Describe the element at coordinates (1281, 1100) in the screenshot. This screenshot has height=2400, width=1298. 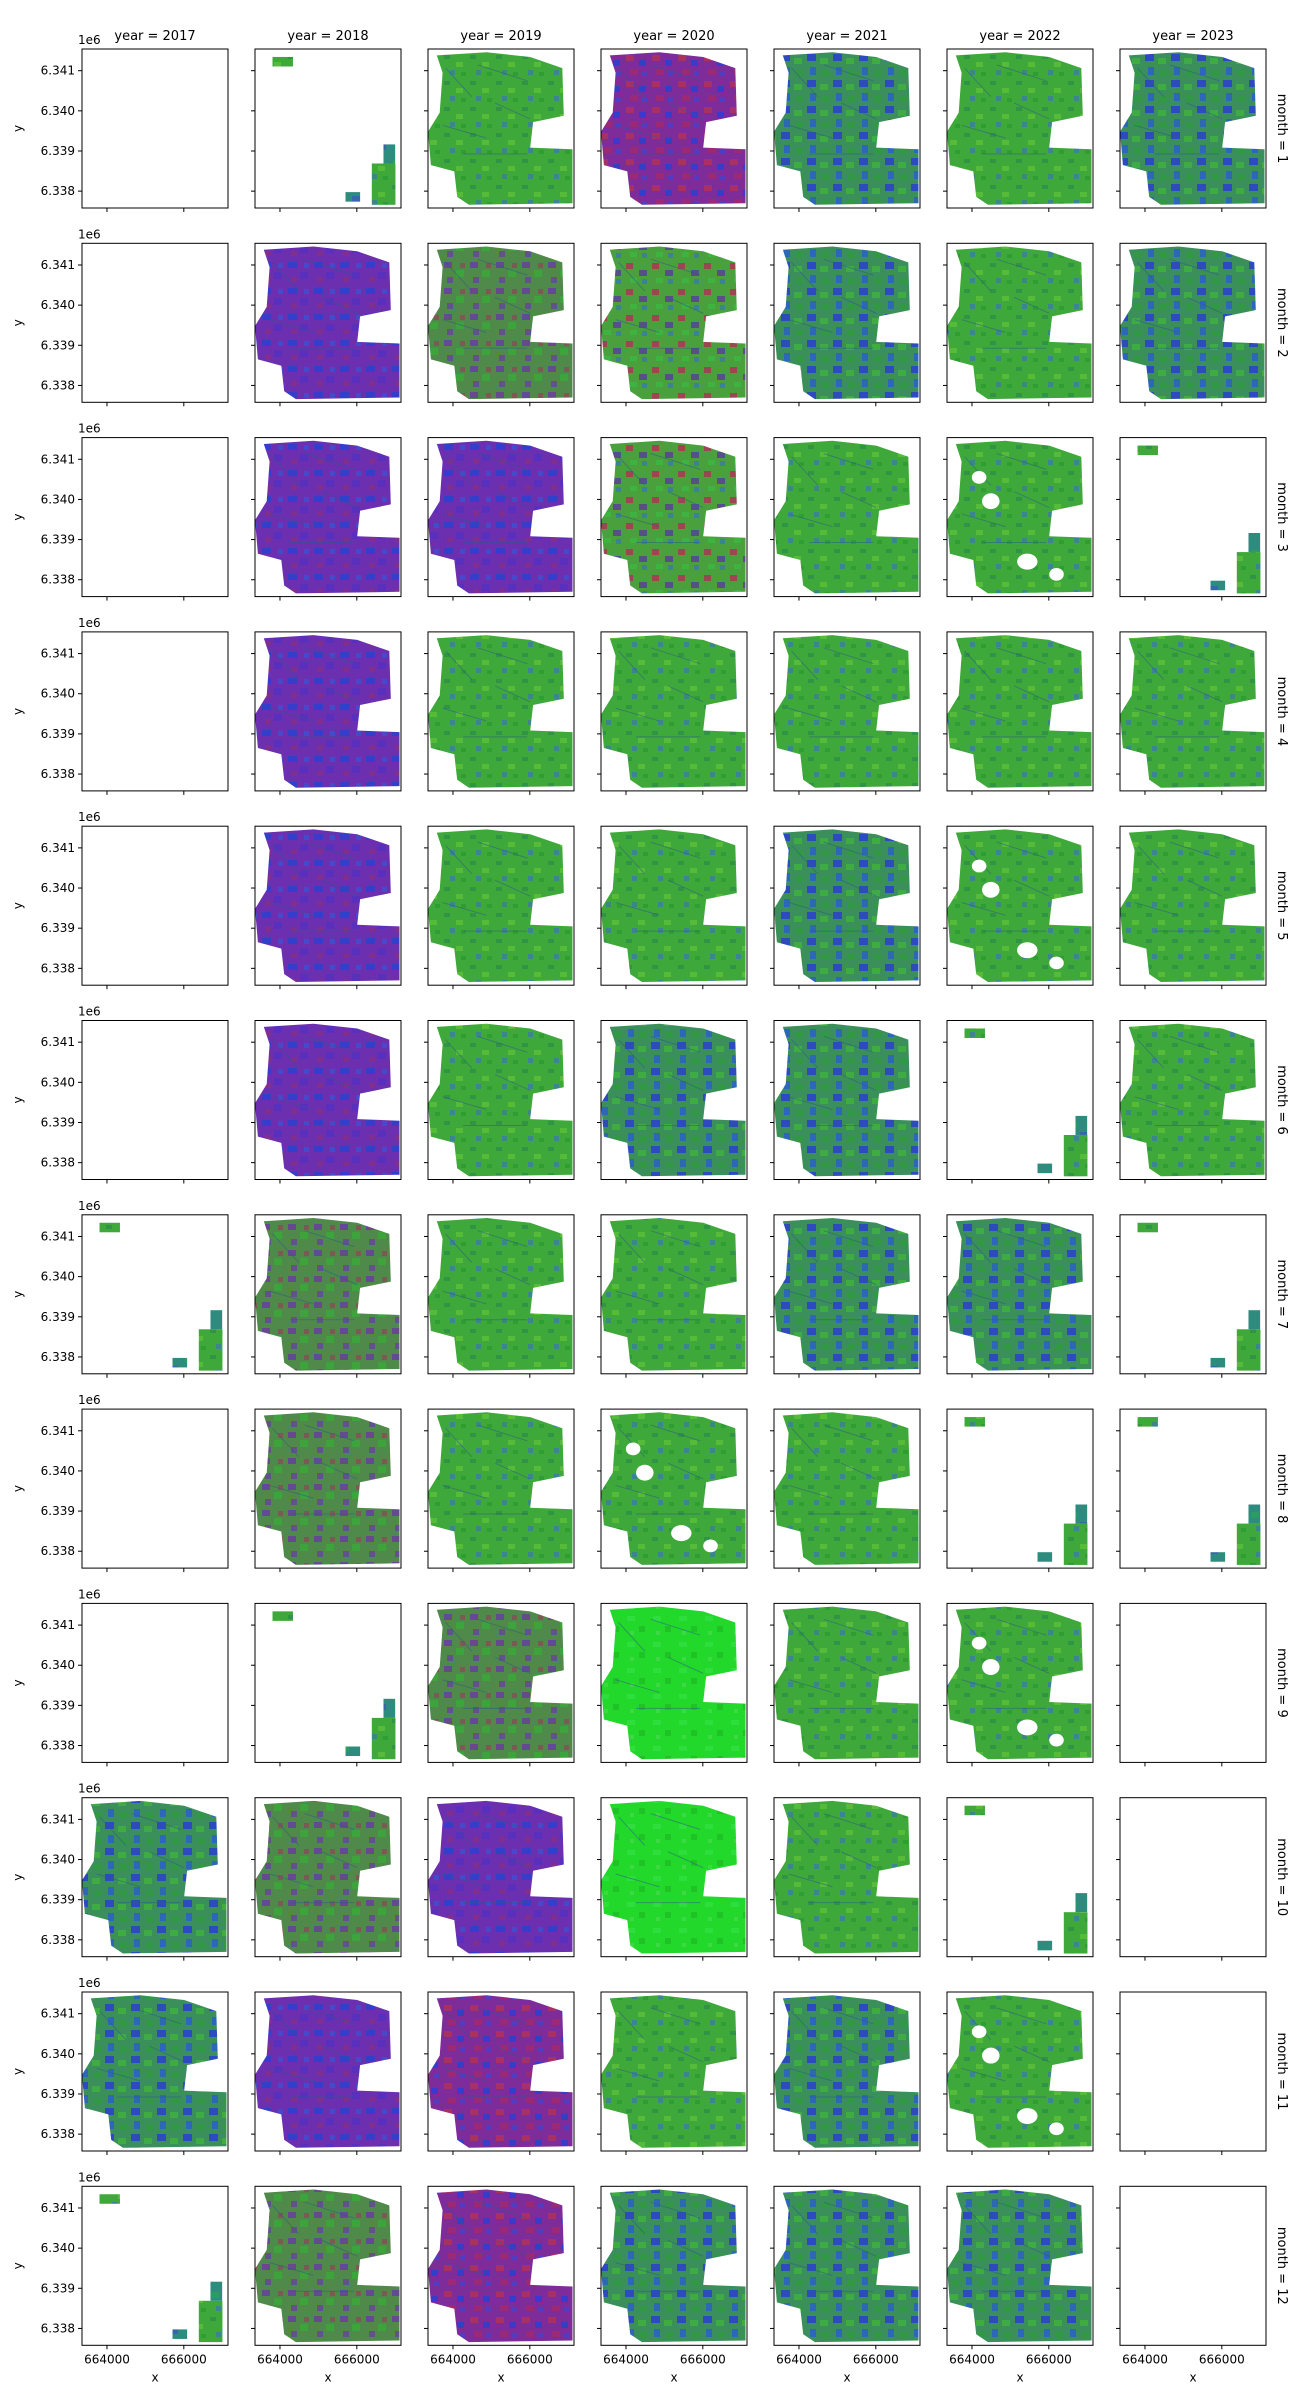
I see `row-title: month = 6` at that location.